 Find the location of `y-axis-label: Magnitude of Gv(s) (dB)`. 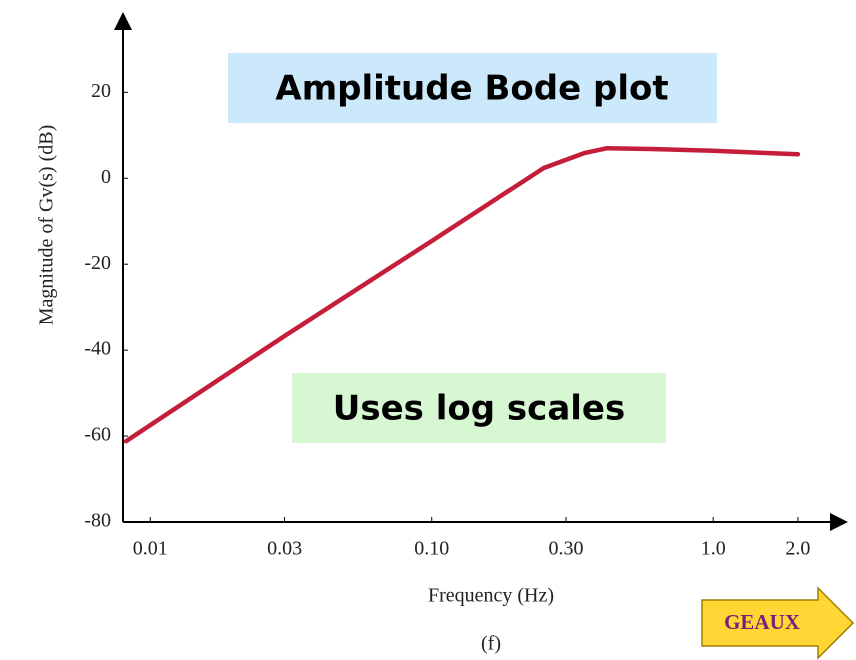

y-axis-label: Magnitude of Gv(s) (dB) is located at coordinates (47, 225).